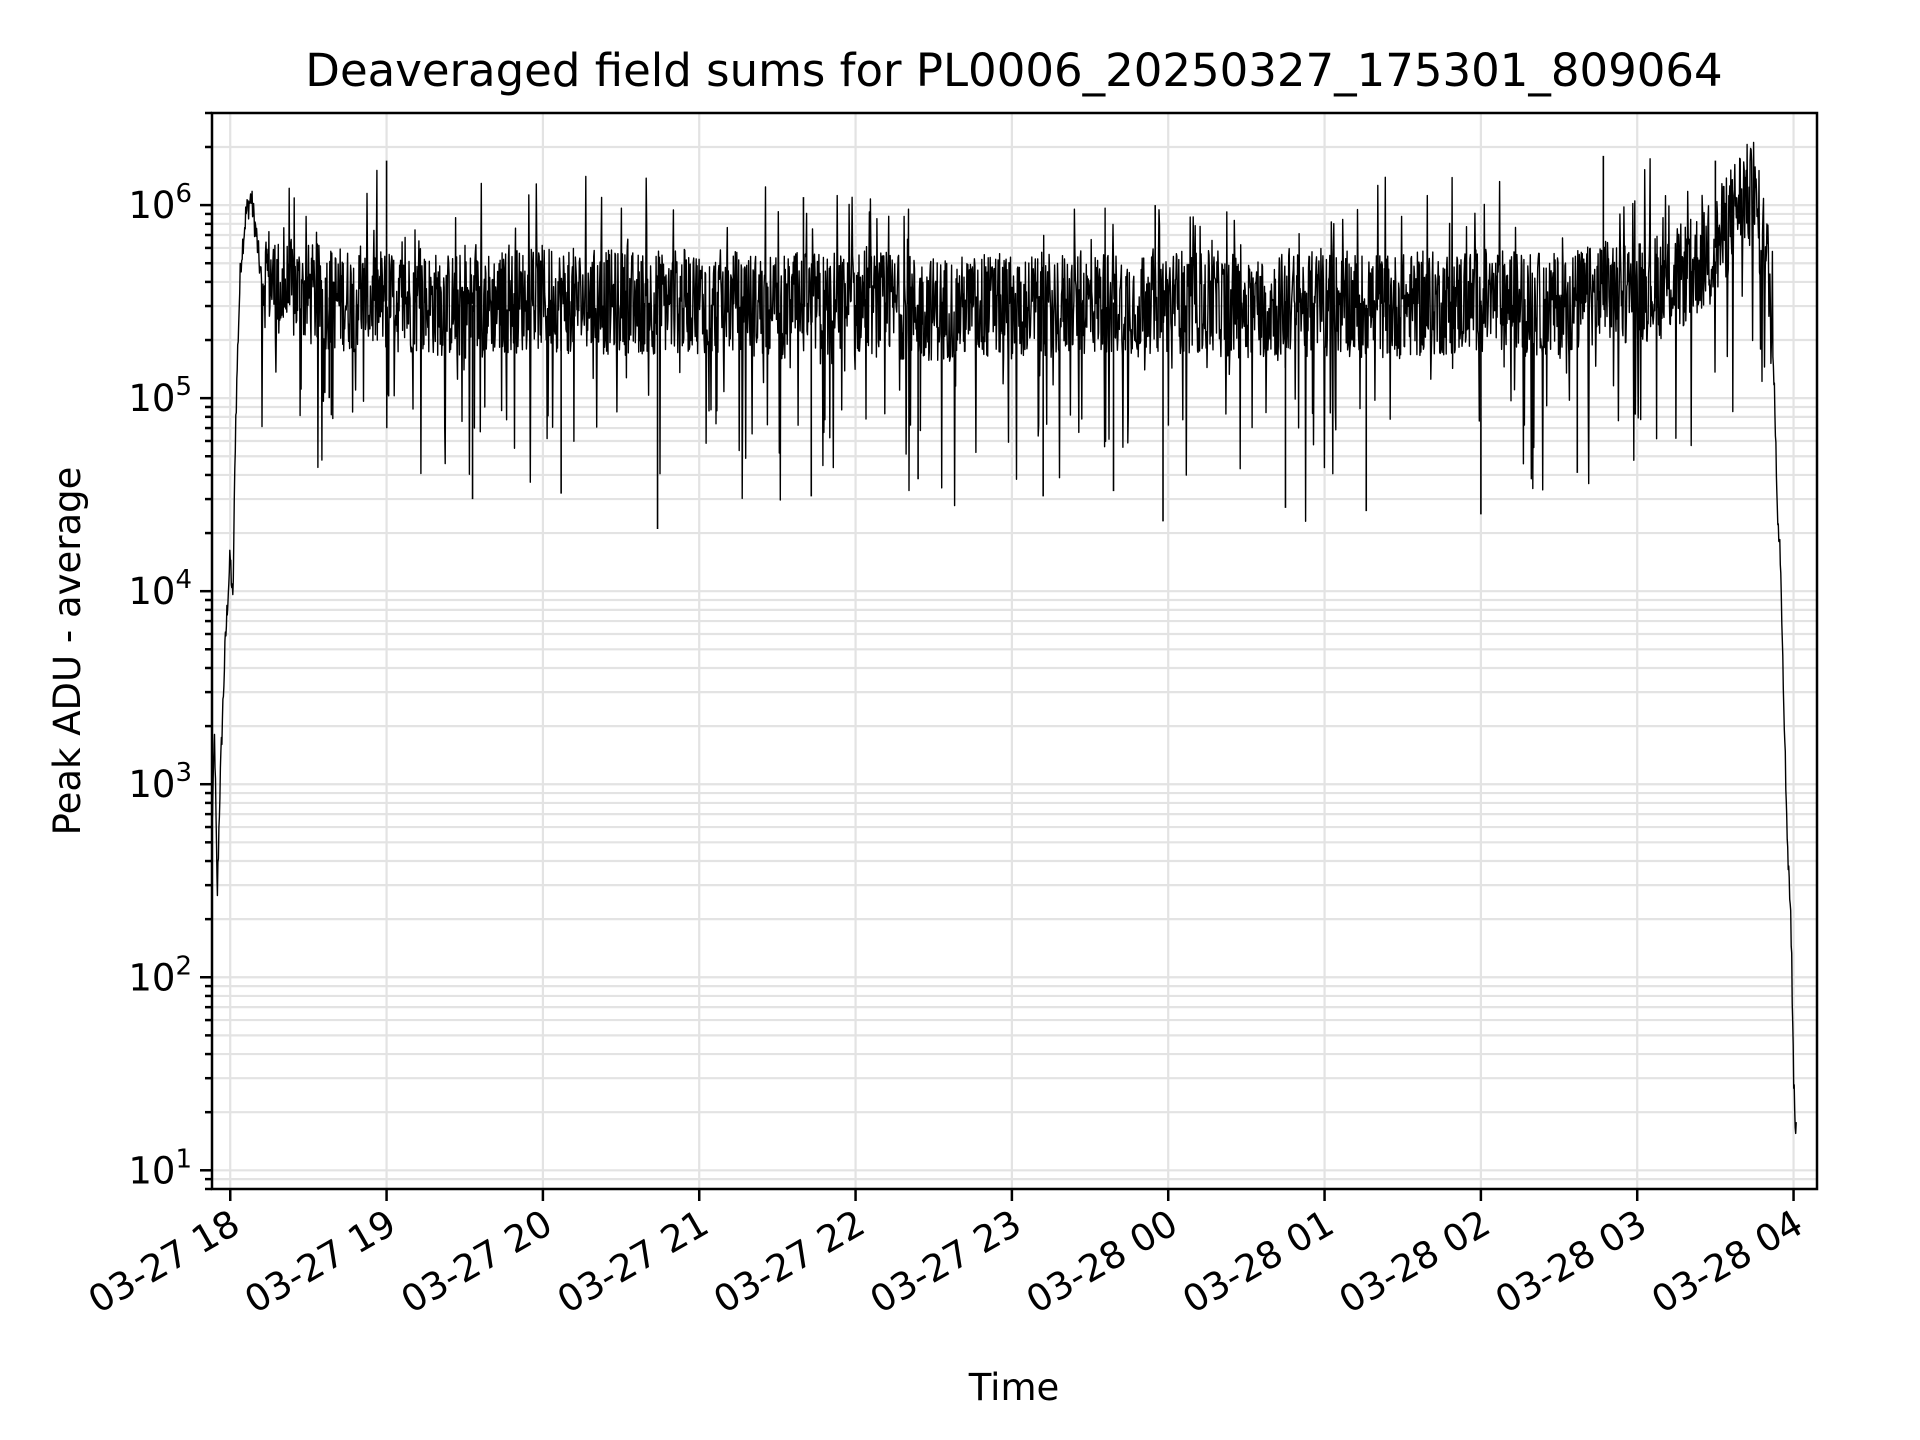 Image resolution: width=1920 pixels, height=1440 pixels. I want to click on x-tick-label: 03-28 04, so click(1727, 1262).